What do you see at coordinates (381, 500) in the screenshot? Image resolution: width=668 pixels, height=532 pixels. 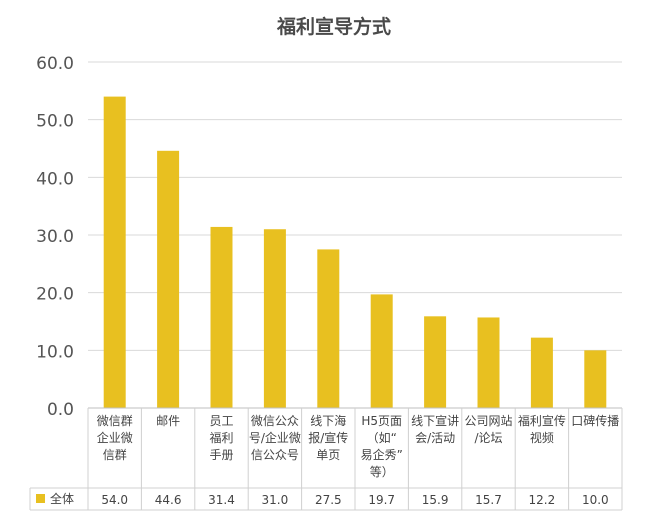 I see `data-label: 19.7` at bounding box center [381, 500].